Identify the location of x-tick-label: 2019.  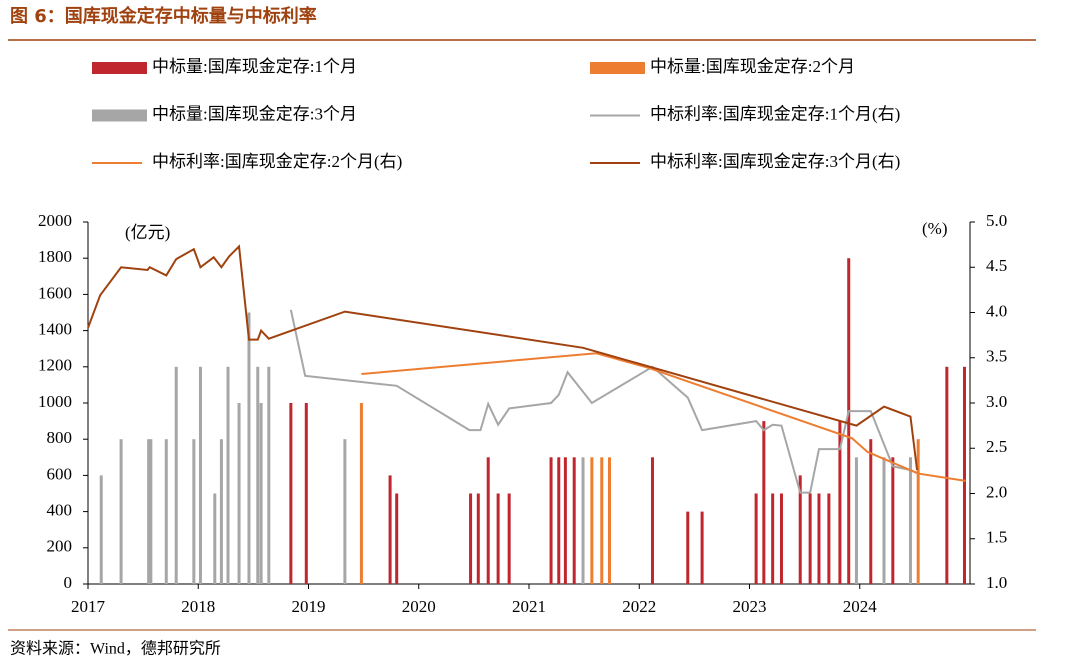
(309, 606).